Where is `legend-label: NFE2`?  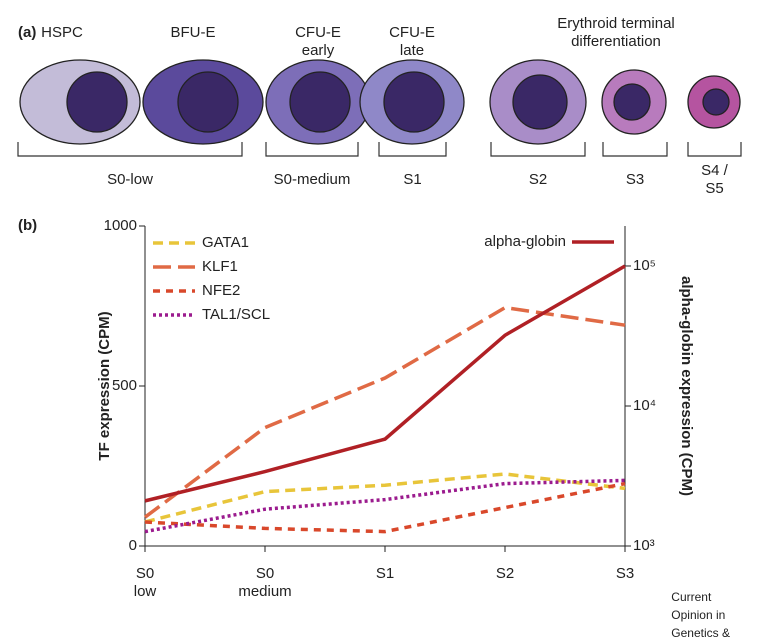 legend-label: NFE2 is located at coordinates (221, 290).